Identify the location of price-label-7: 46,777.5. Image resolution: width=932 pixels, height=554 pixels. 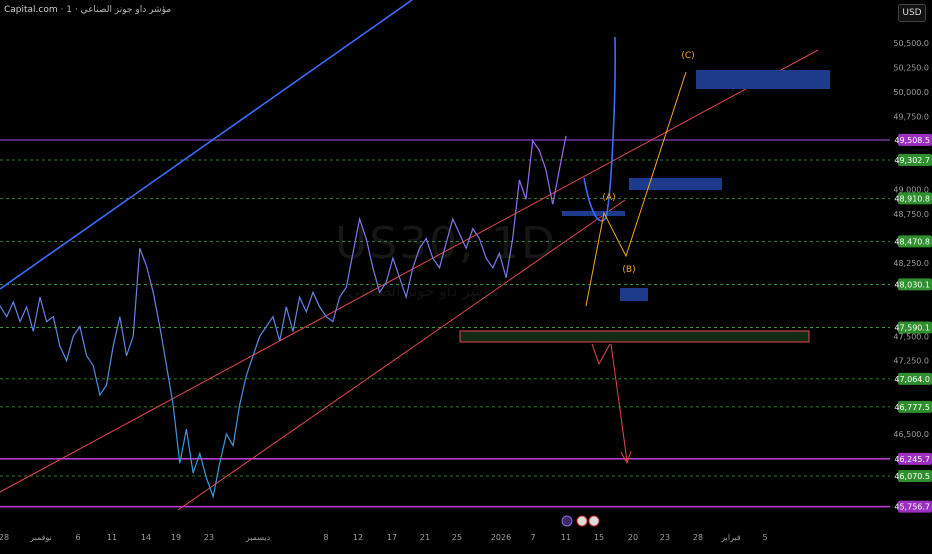
(912, 407).